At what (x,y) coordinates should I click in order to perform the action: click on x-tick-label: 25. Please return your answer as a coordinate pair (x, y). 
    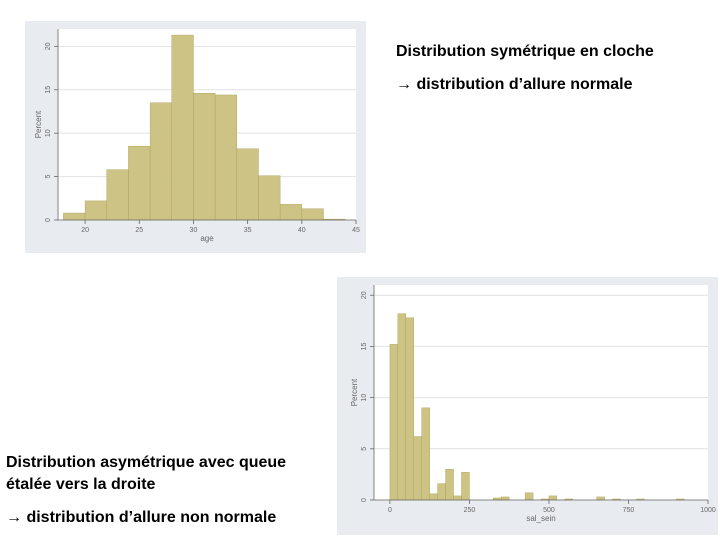
    Looking at the image, I should click on (139, 230).